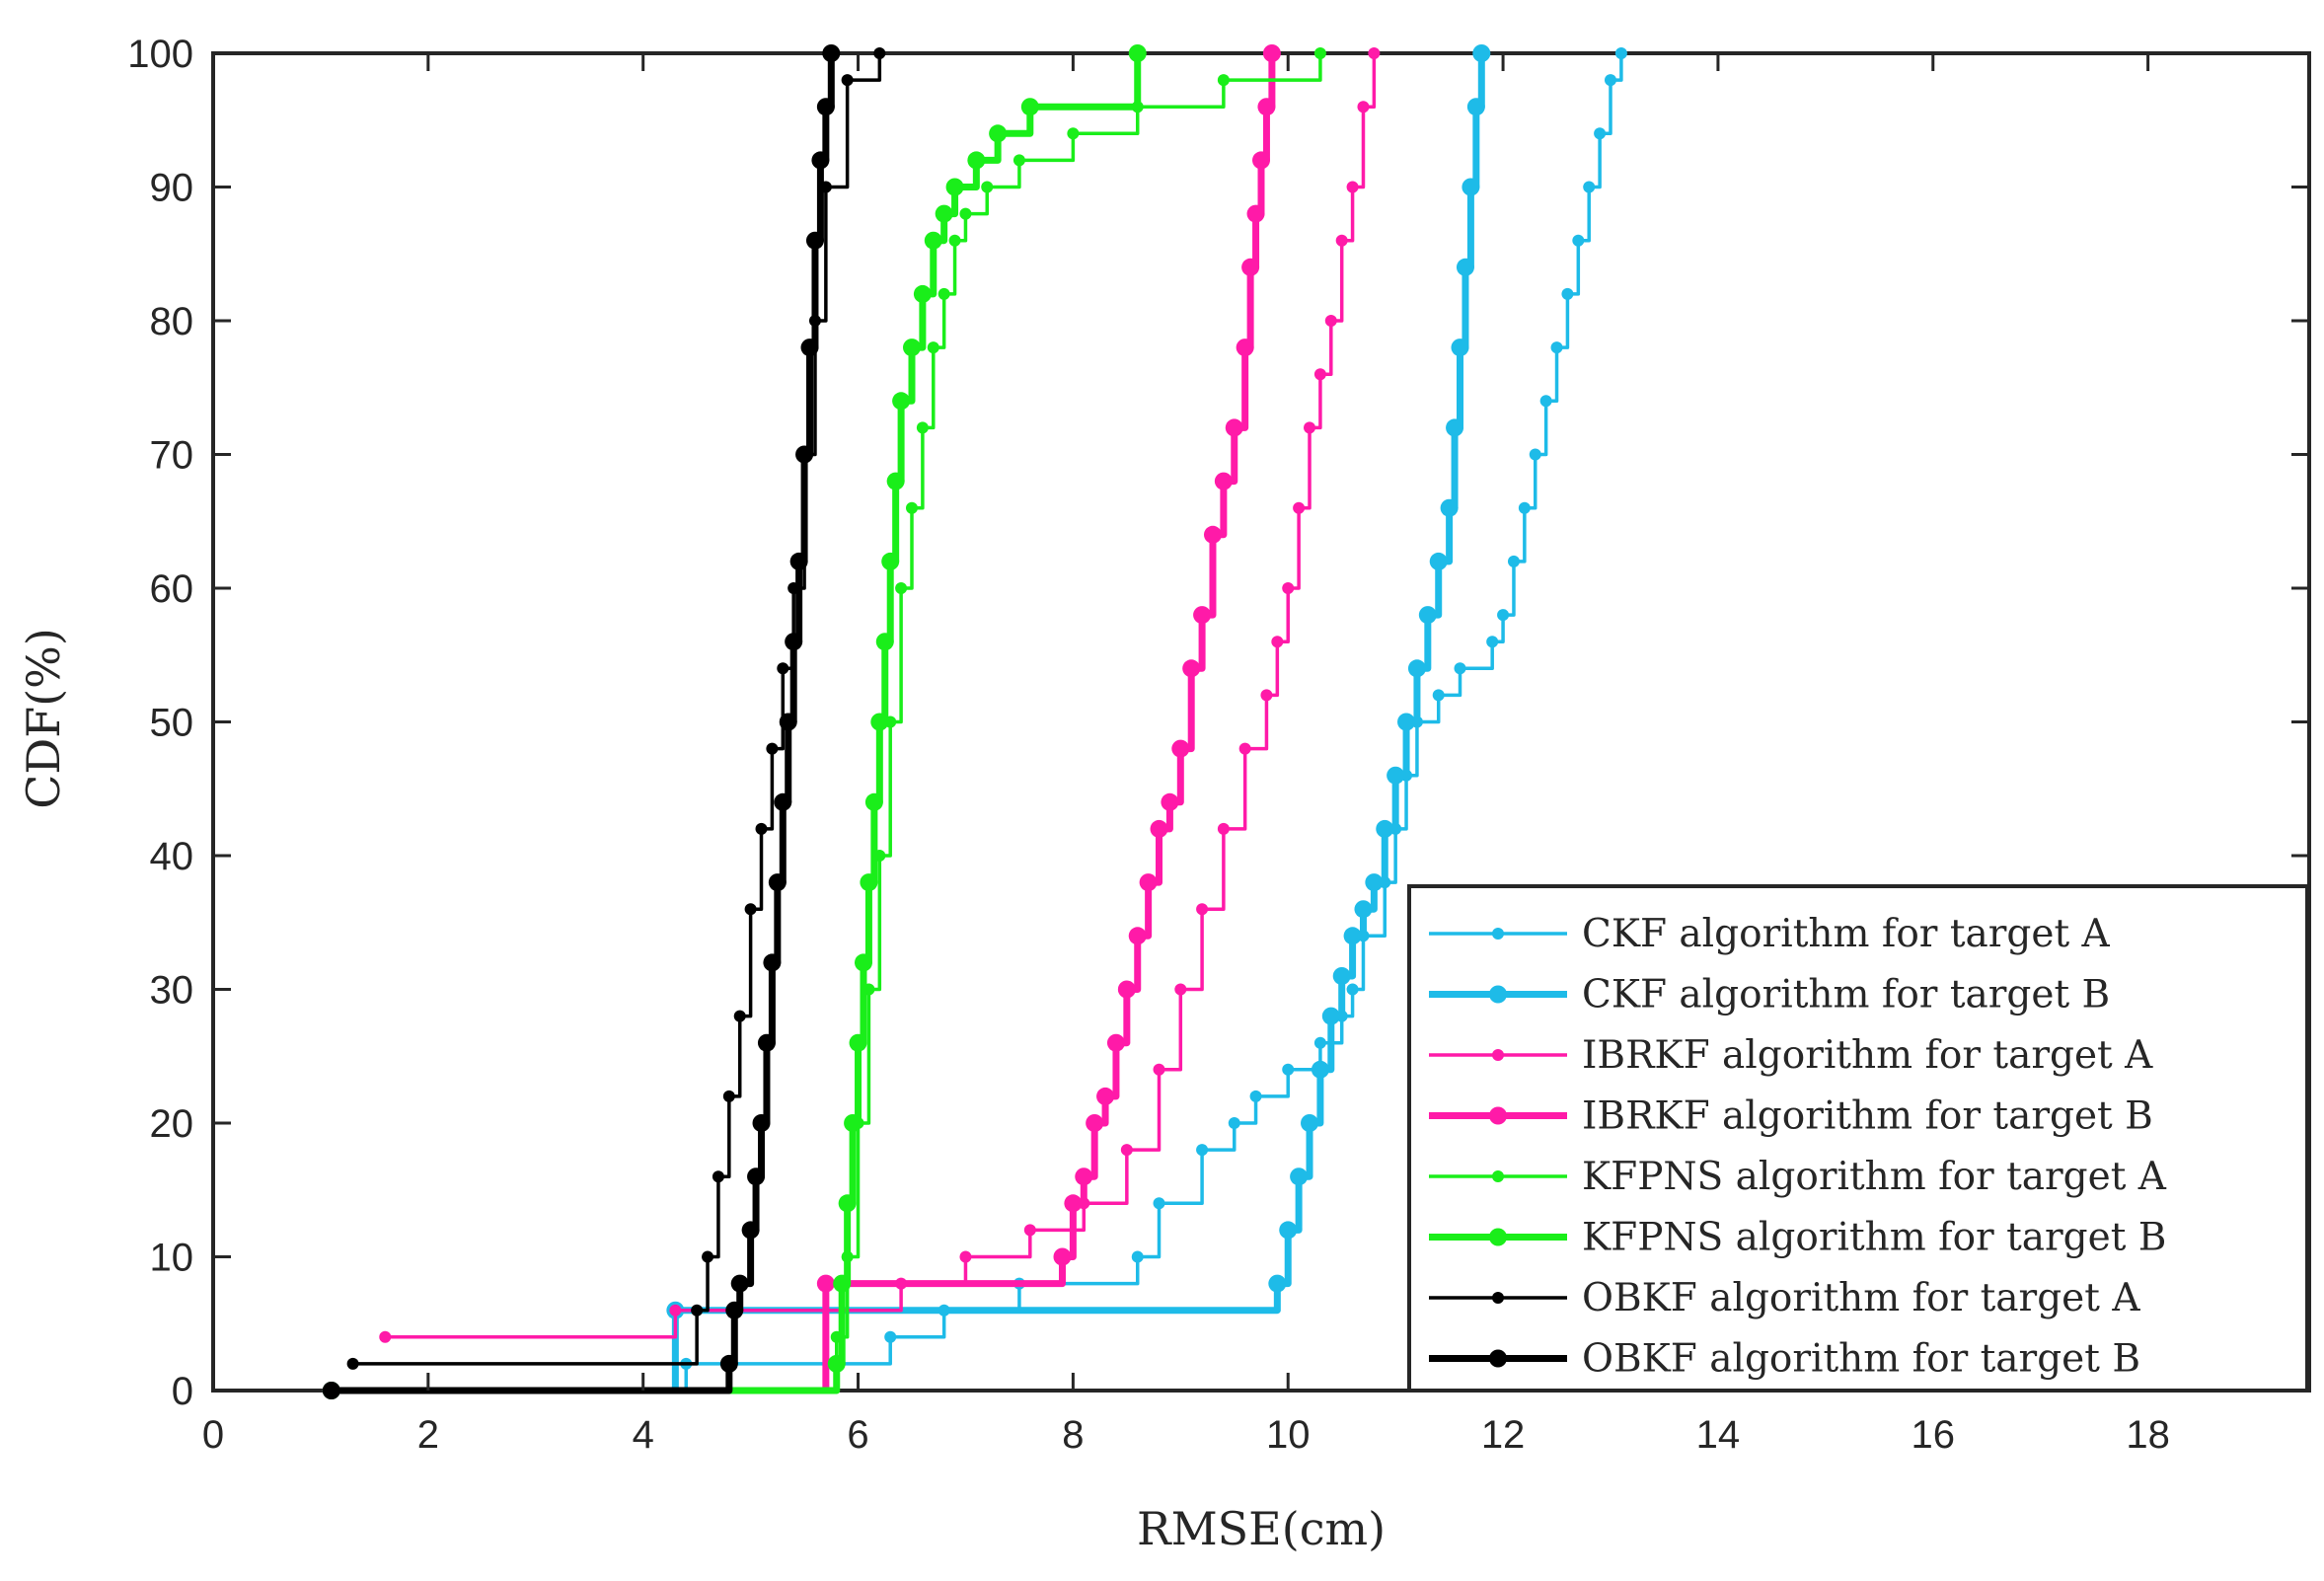 The height and width of the screenshot is (1581, 2324). I want to click on x-tick-label: 10, so click(1289, 1435).